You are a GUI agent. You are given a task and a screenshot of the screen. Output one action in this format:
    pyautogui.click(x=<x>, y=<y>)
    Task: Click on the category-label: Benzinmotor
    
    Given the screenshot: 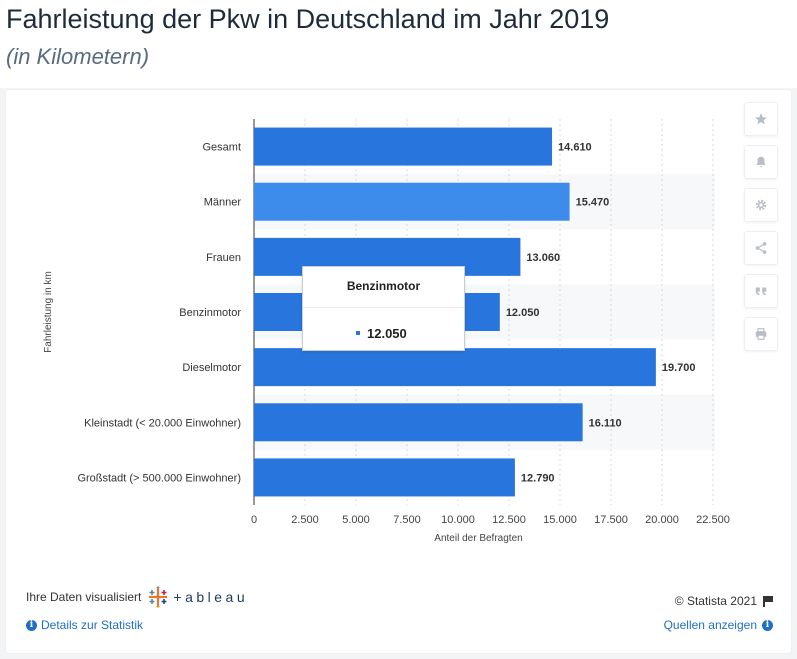 What is the action you would take?
    pyautogui.click(x=210, y=313)
    